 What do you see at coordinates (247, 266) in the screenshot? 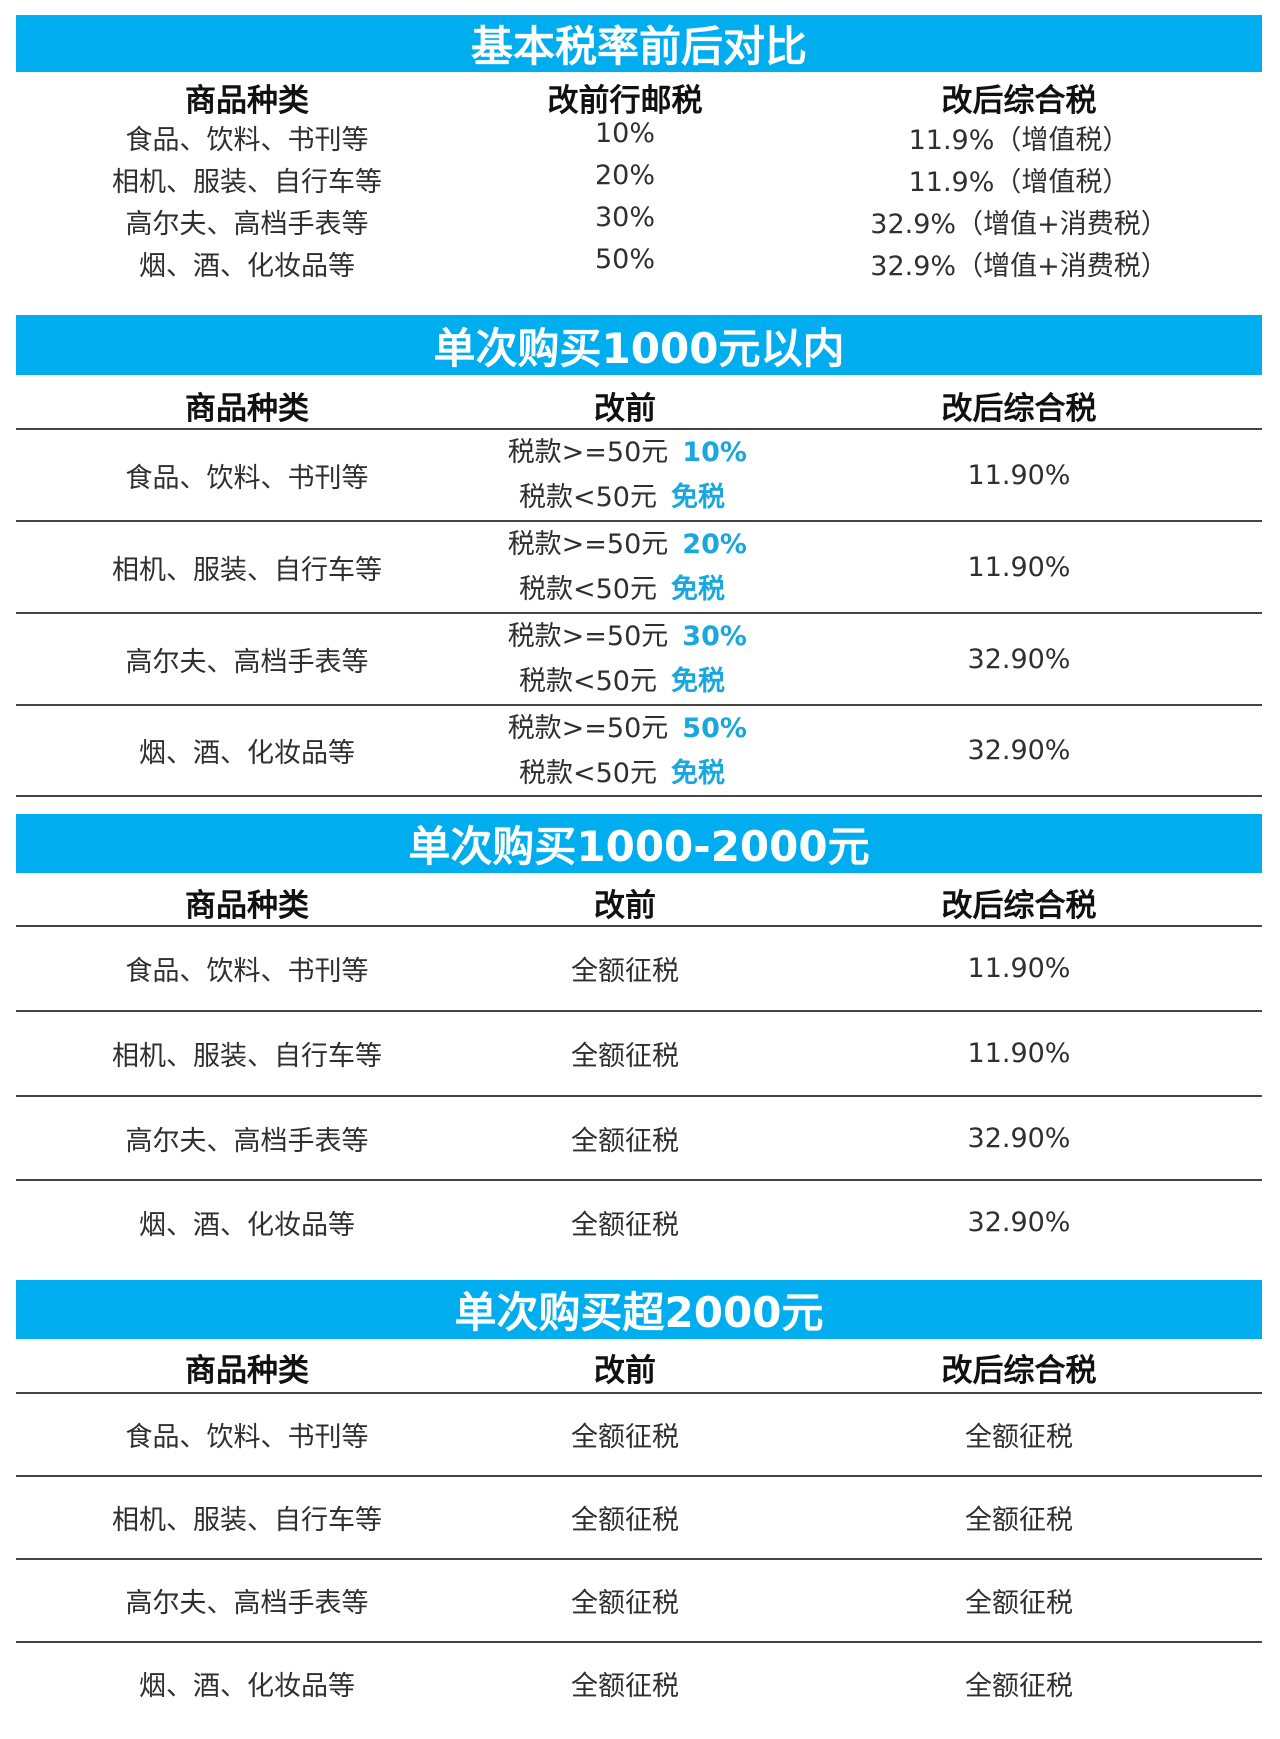
I see `row-4-category: 烟、酒、化妆品等` at bounding box center [247, 266].